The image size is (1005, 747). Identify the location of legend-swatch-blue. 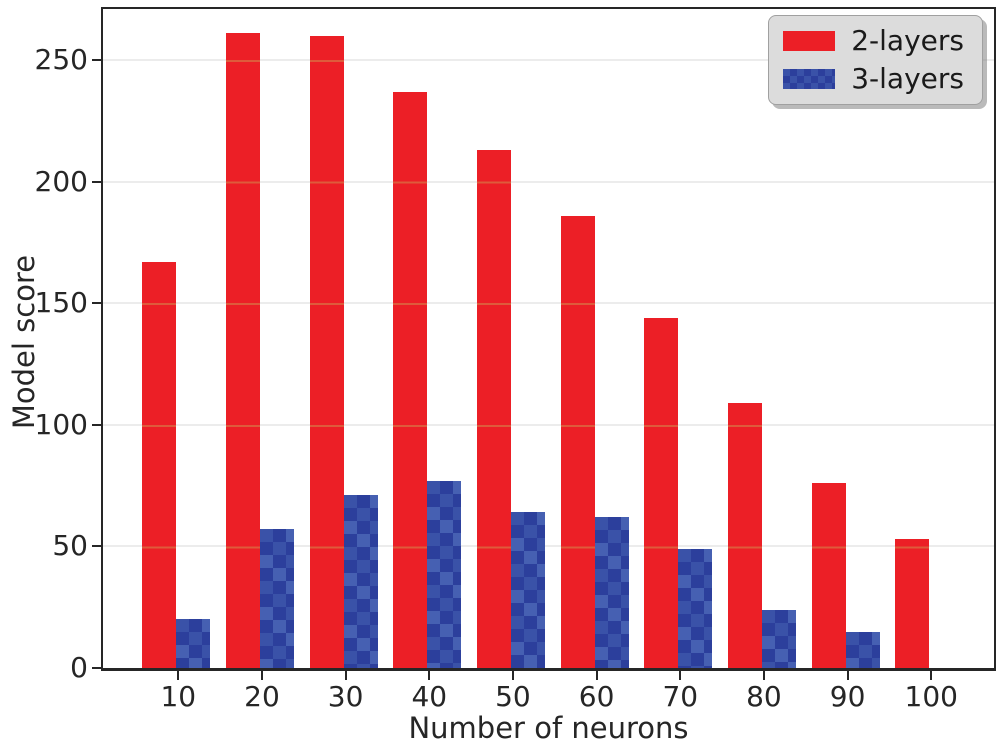
(809, 79).